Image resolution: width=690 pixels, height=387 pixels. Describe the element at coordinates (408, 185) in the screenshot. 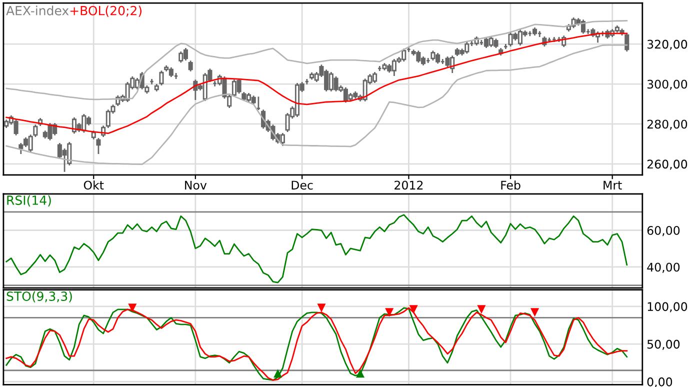

I see `x-tick-label: 2012` at that location.